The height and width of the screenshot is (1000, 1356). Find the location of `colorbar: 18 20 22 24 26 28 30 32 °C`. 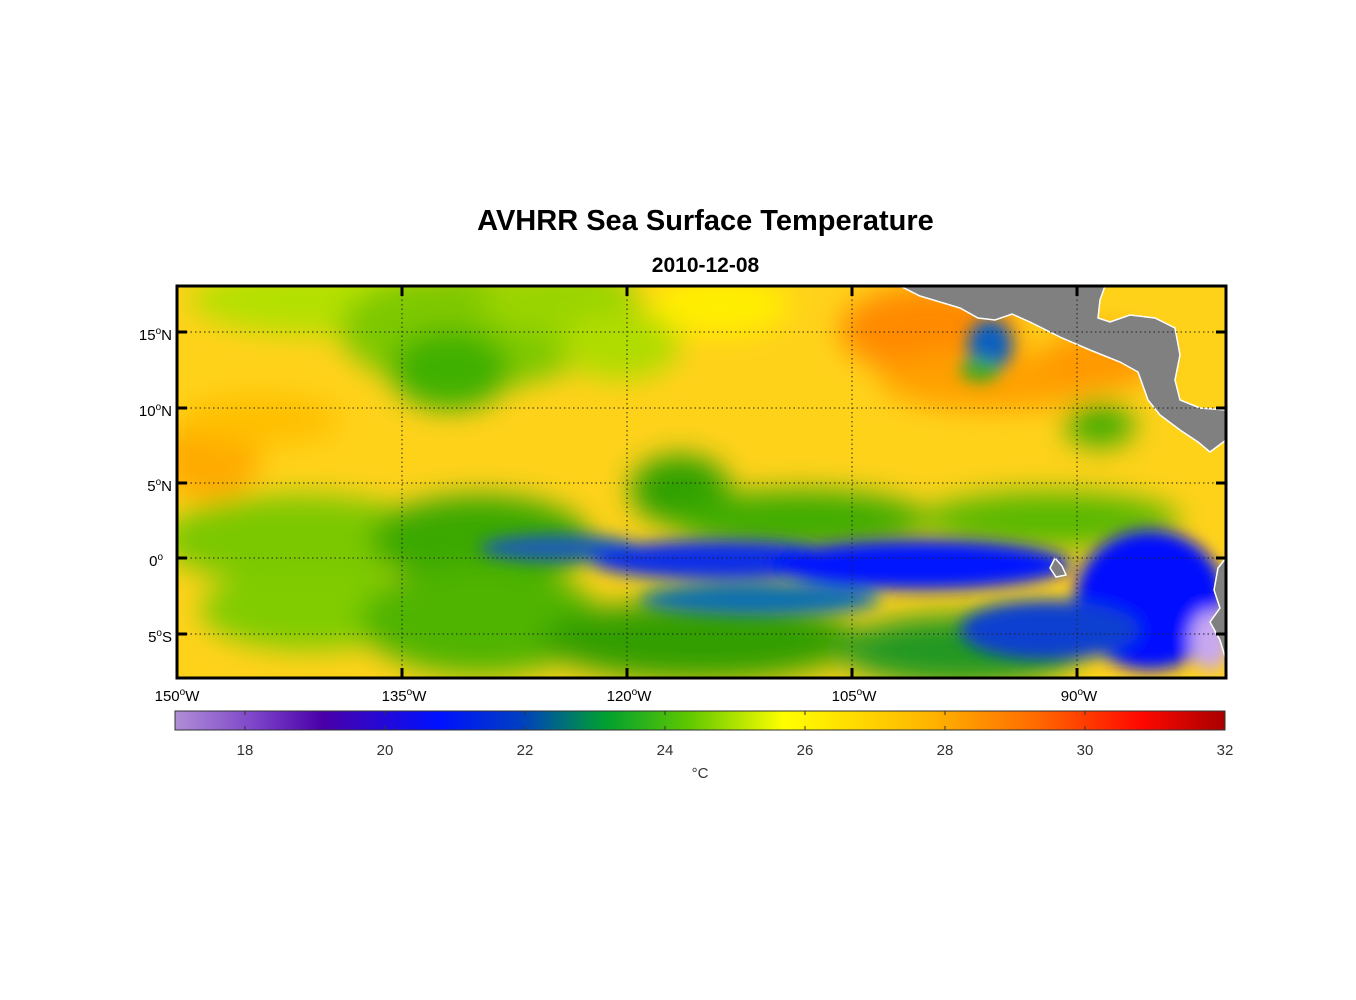

colorbar: 18 20 22 24 26 28 30 32 °C is located at coordinates (704, 746).